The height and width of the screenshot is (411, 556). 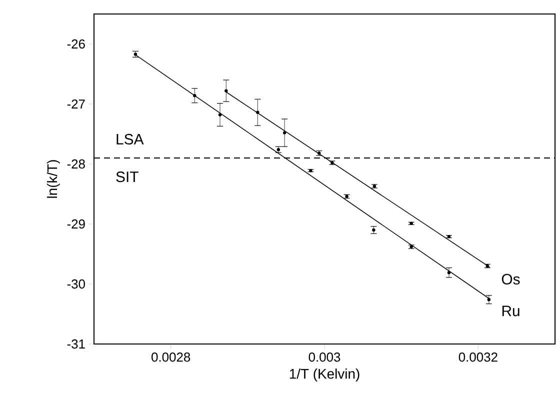 I want to click on y-tick-label: -27, so click(x=76, y=104).